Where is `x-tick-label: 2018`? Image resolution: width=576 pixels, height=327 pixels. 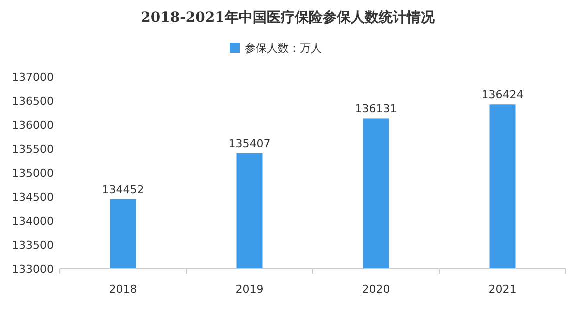 x-tick-label: 2018 is located at coordinates (123, 289).